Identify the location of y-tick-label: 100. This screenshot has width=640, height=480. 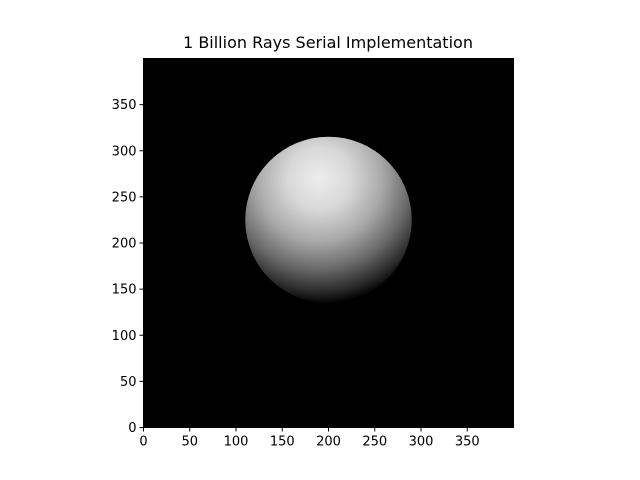
(124, 336).